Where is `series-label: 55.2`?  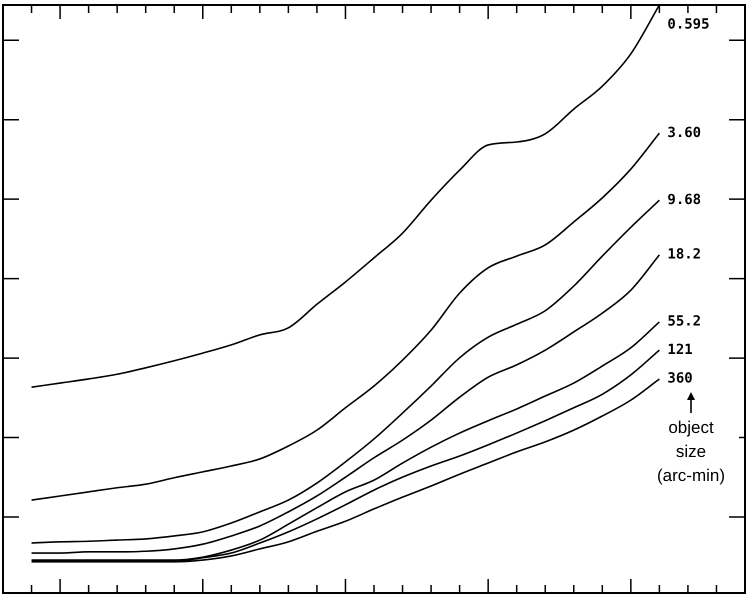 series-label: 55.2 is located at coordinates (684, 322).